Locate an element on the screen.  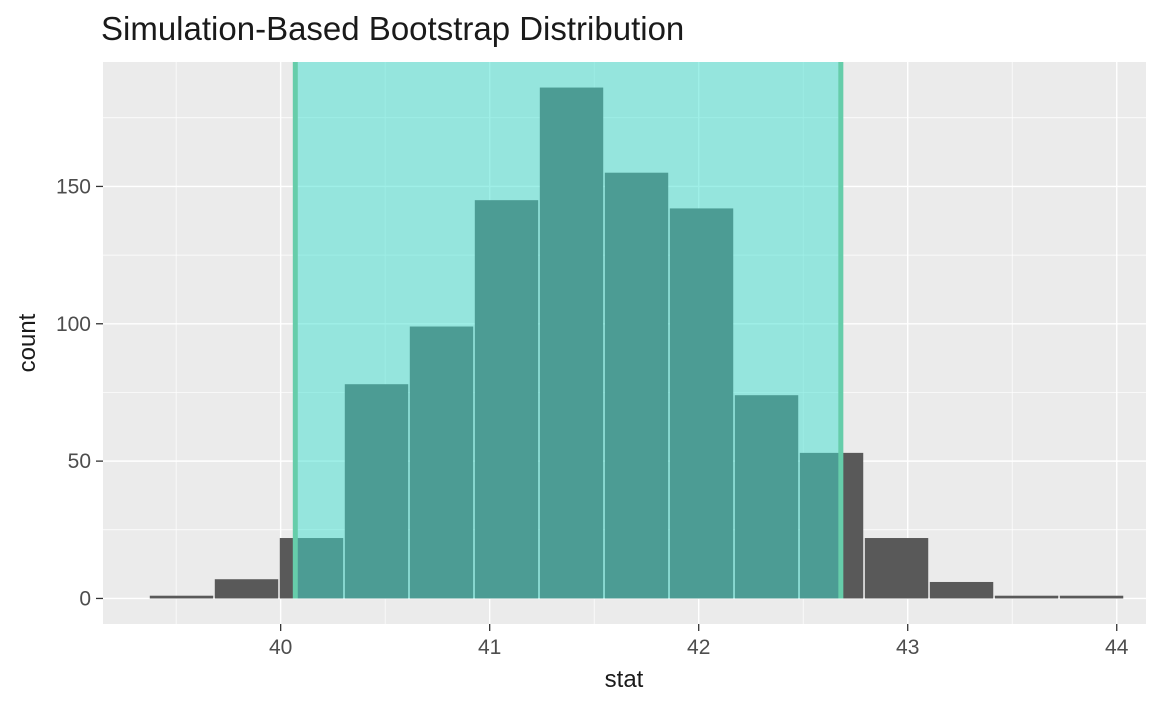
x-axis-tick-label: 43 is located at coordinates (907, 647).